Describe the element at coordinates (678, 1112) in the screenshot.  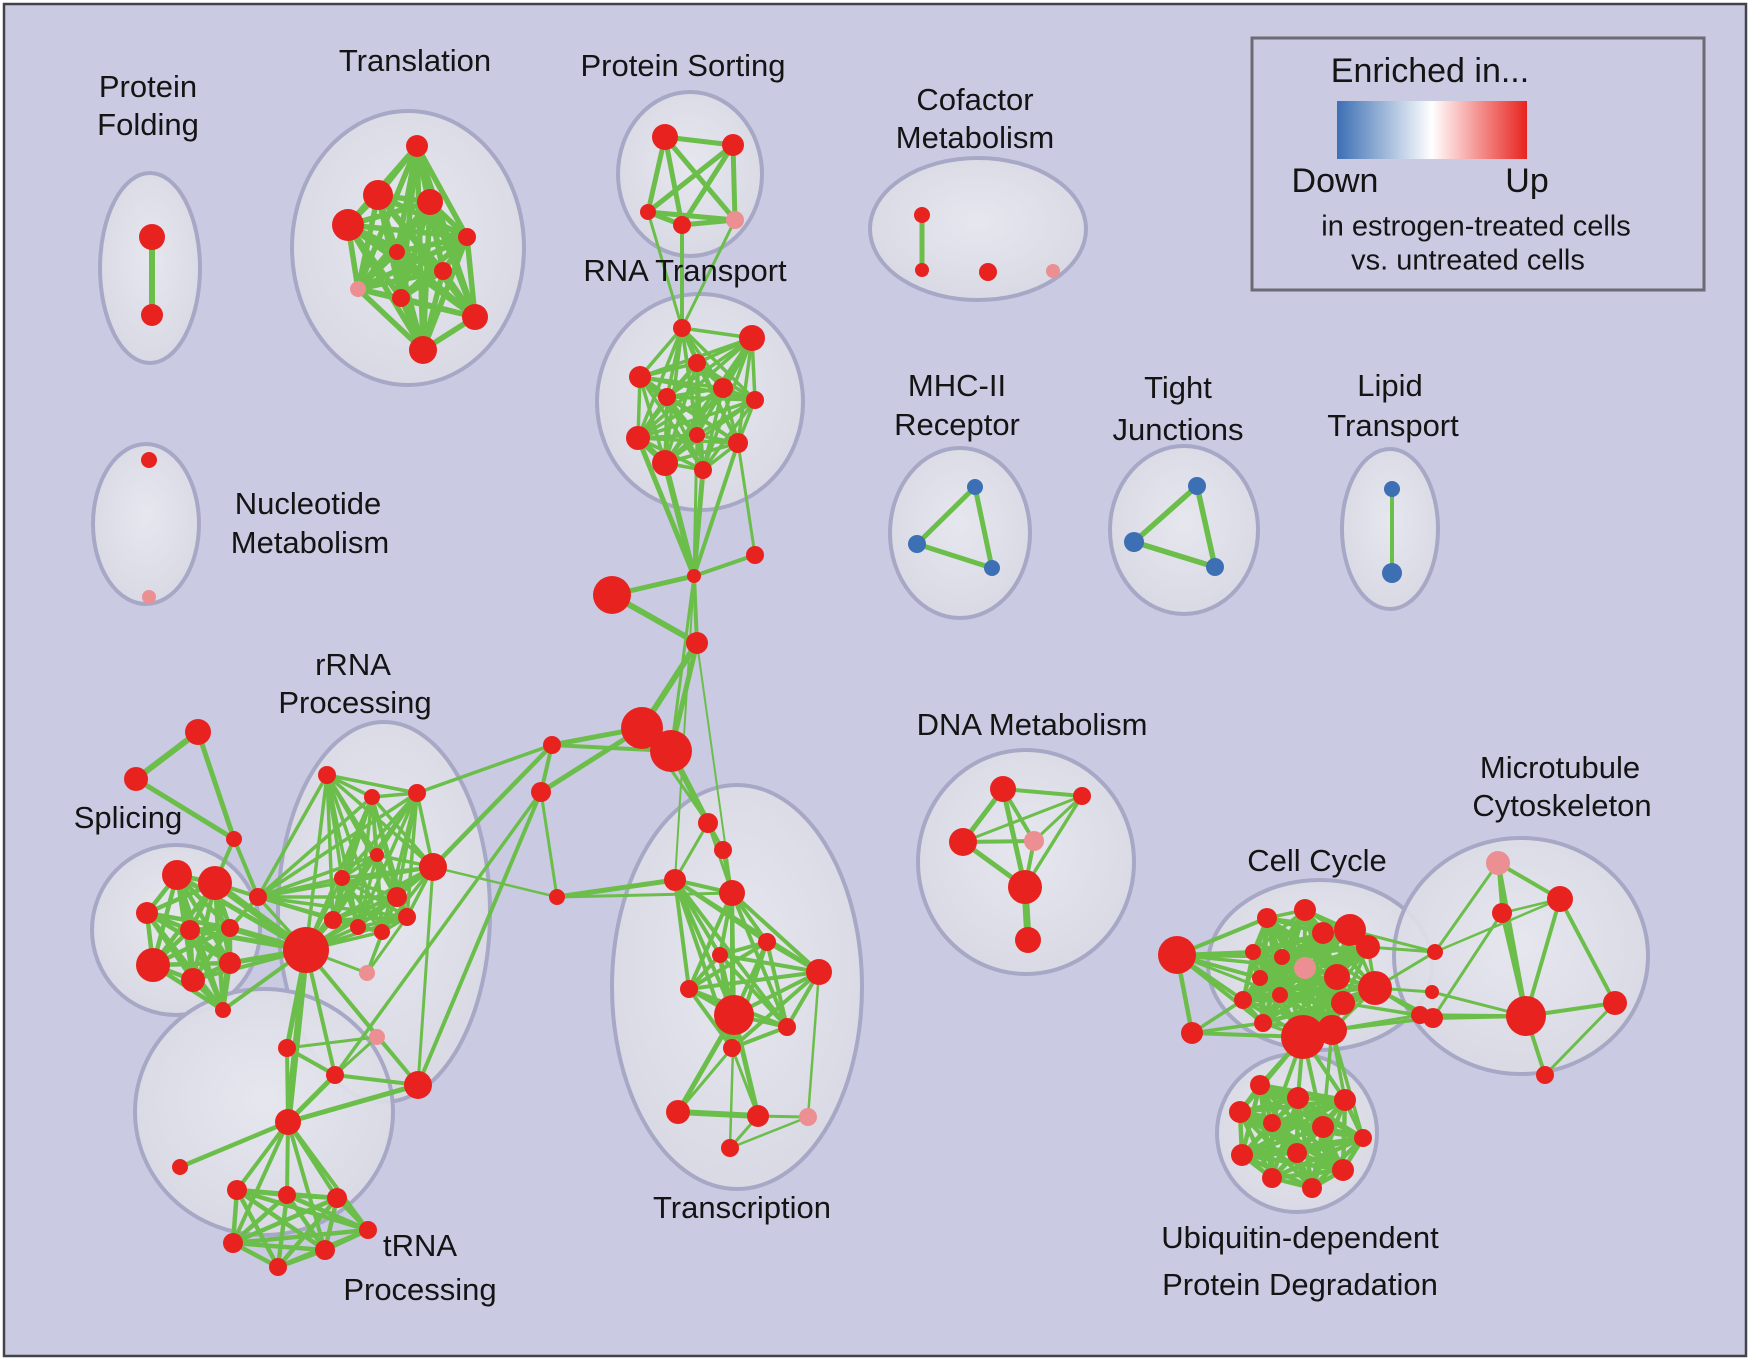
I see `gene-set-node-TR13` at that location.